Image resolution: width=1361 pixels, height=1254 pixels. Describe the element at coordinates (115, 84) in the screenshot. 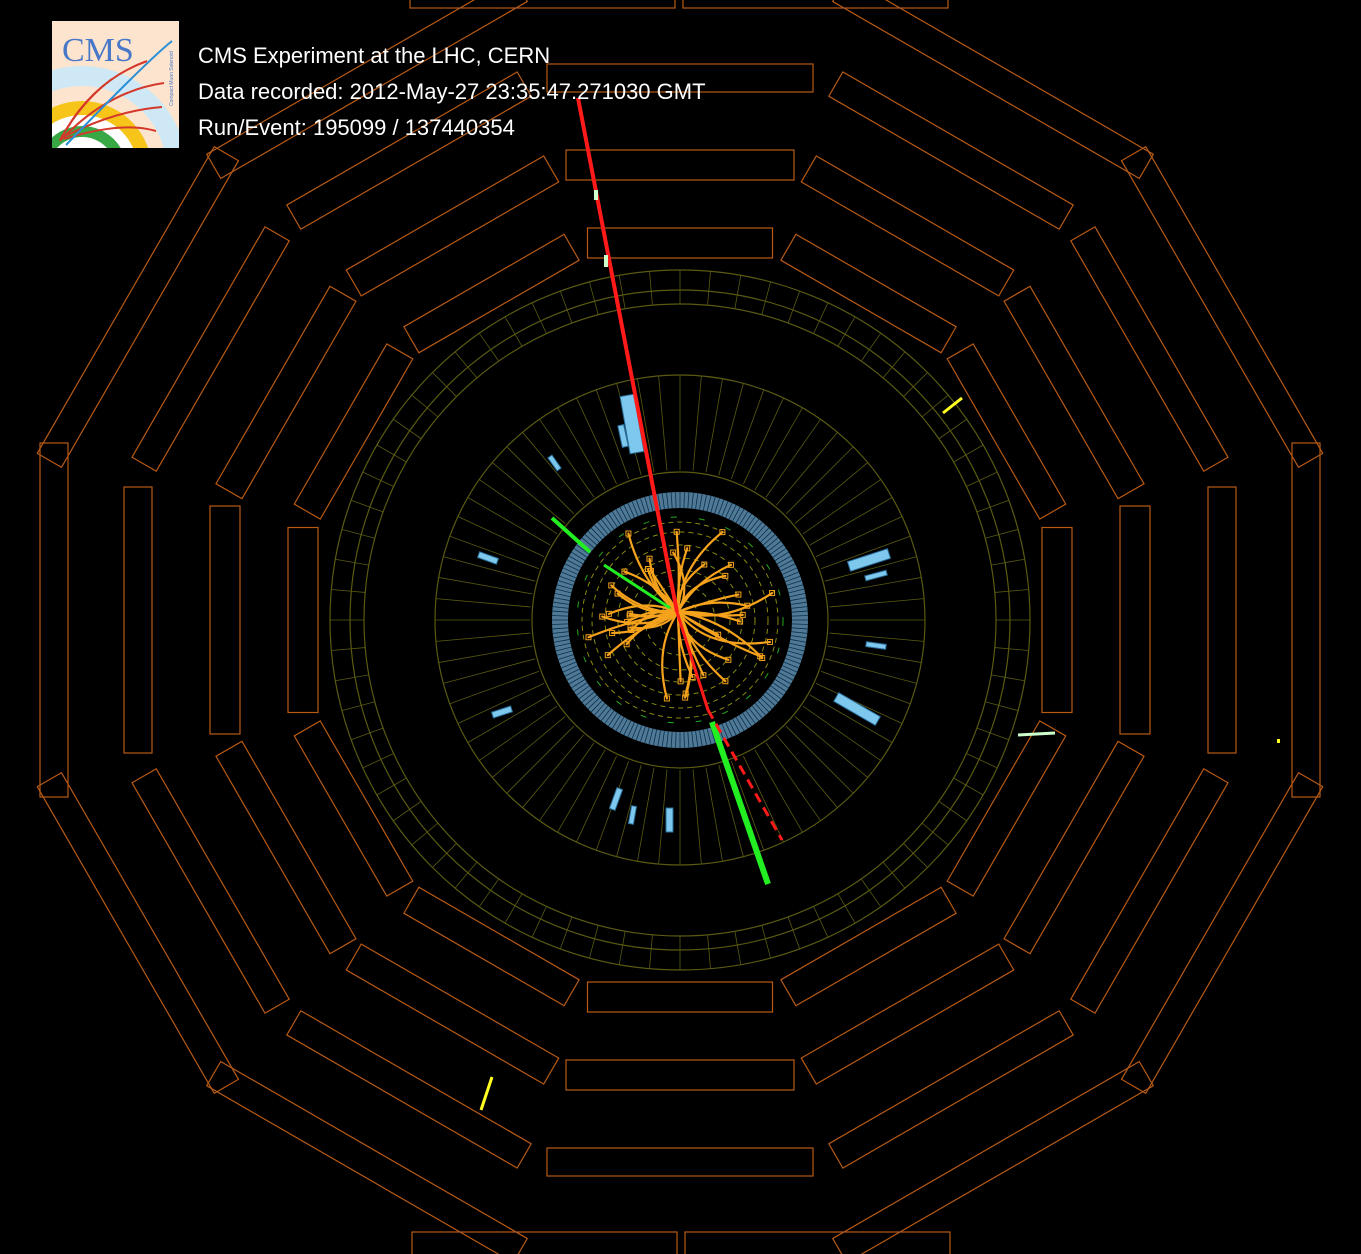

I see `cms-logo-icon: CMS Compact Muon Solenoid` at that location.